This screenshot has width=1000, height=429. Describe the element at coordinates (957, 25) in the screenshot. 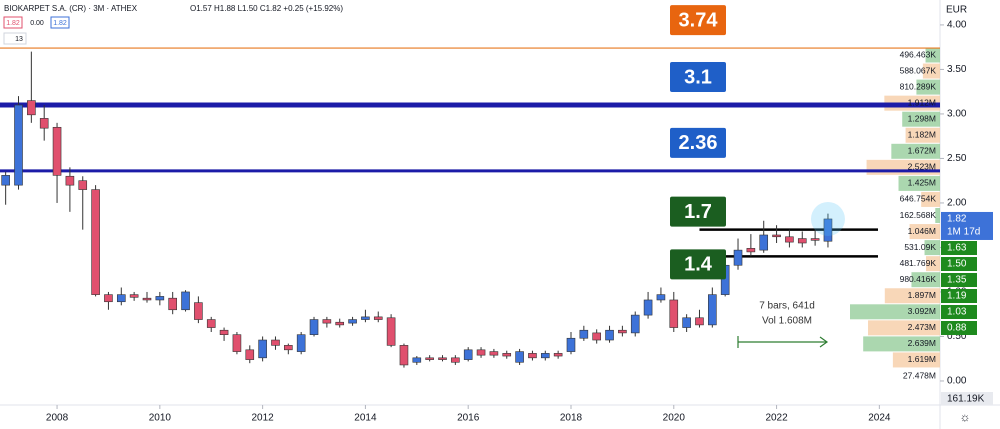

I see `y-tick-label: 4.00` at that location.